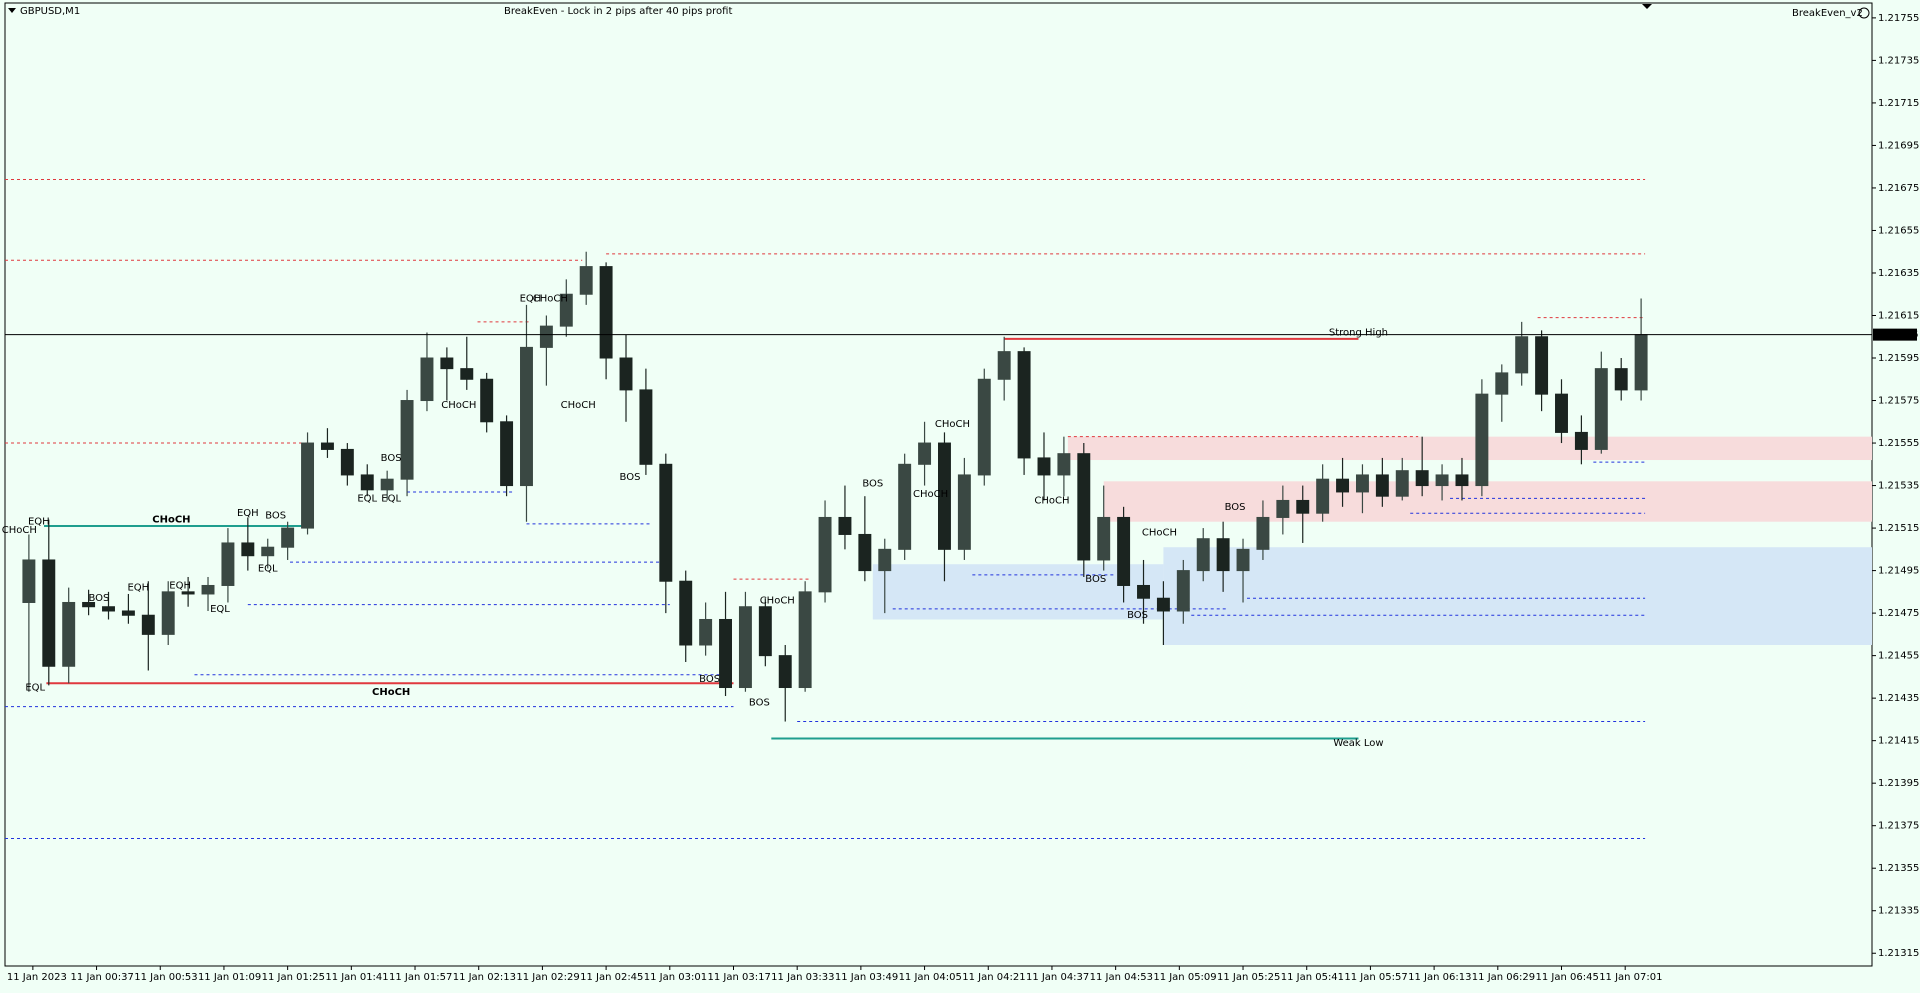 This screenshot has width=1920, height=993. I want to click on x-tick-label: 11 Jan 03:49, so click(866, 977).